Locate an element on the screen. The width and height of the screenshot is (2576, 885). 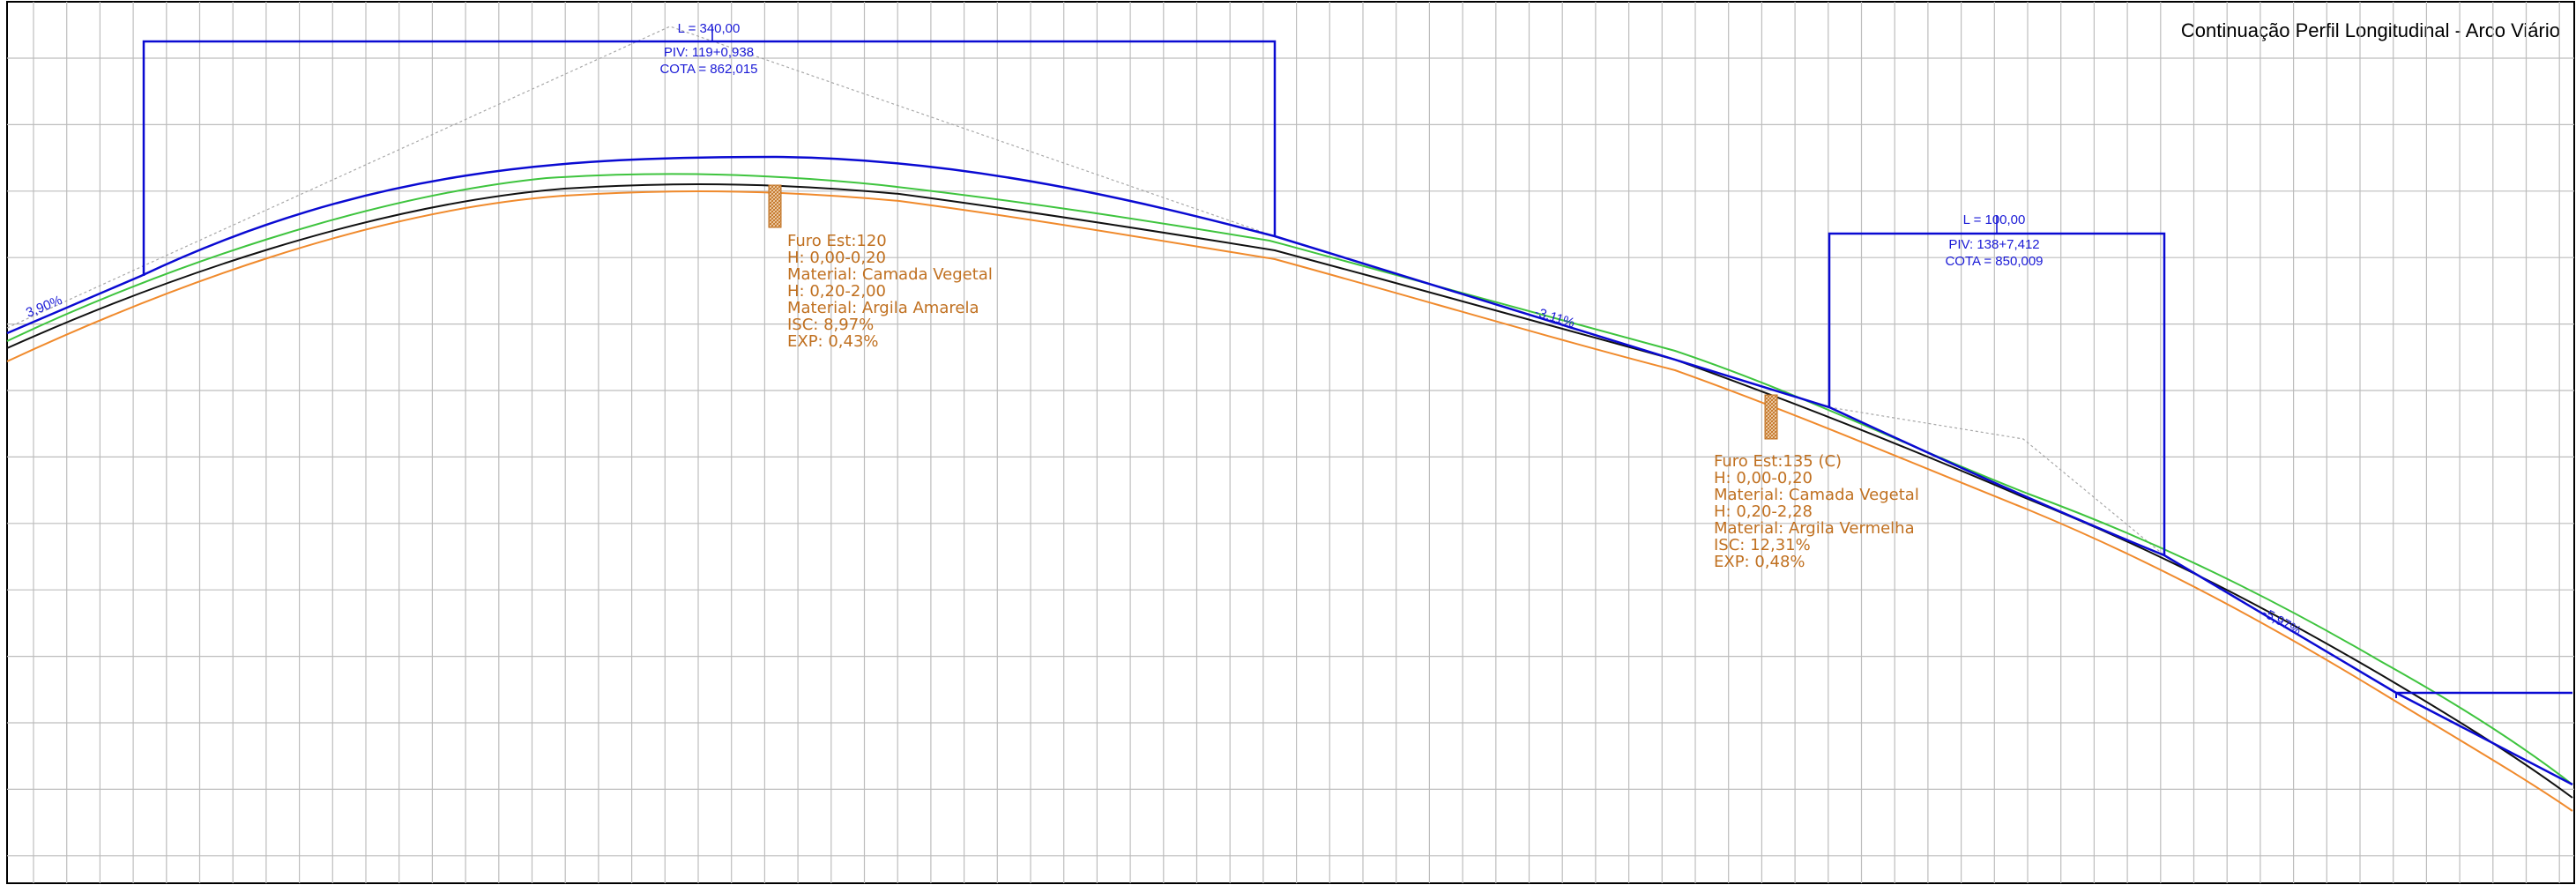
vertical-curve-1-length: L = 340,00 is located at coordinates (709, 29).